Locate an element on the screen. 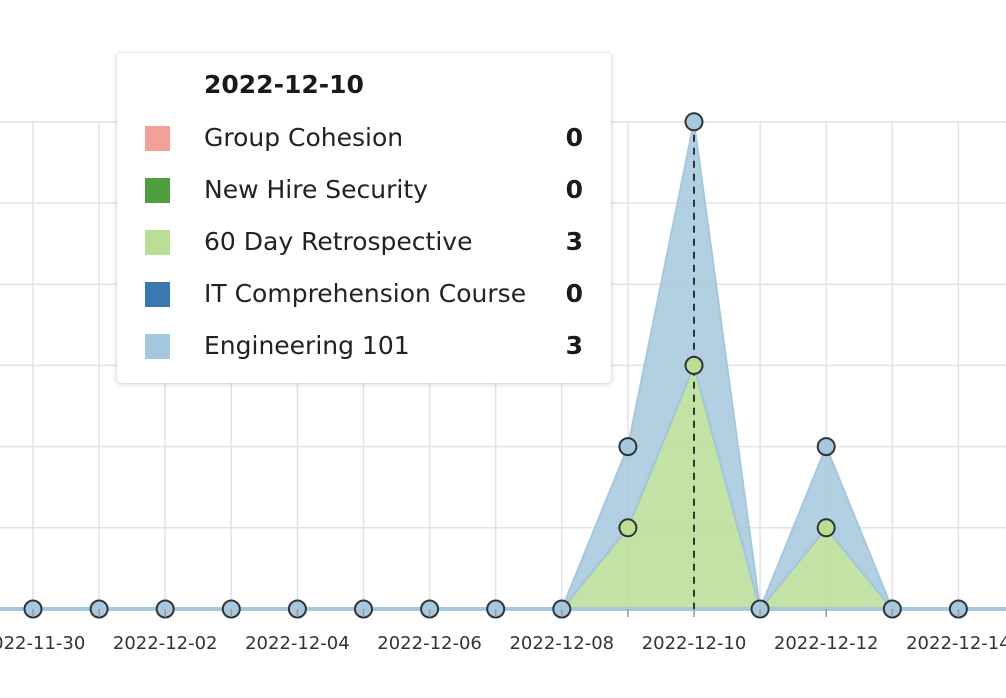  tooltip-series-name: Engineering 101 is located at coordinates (307, 345).